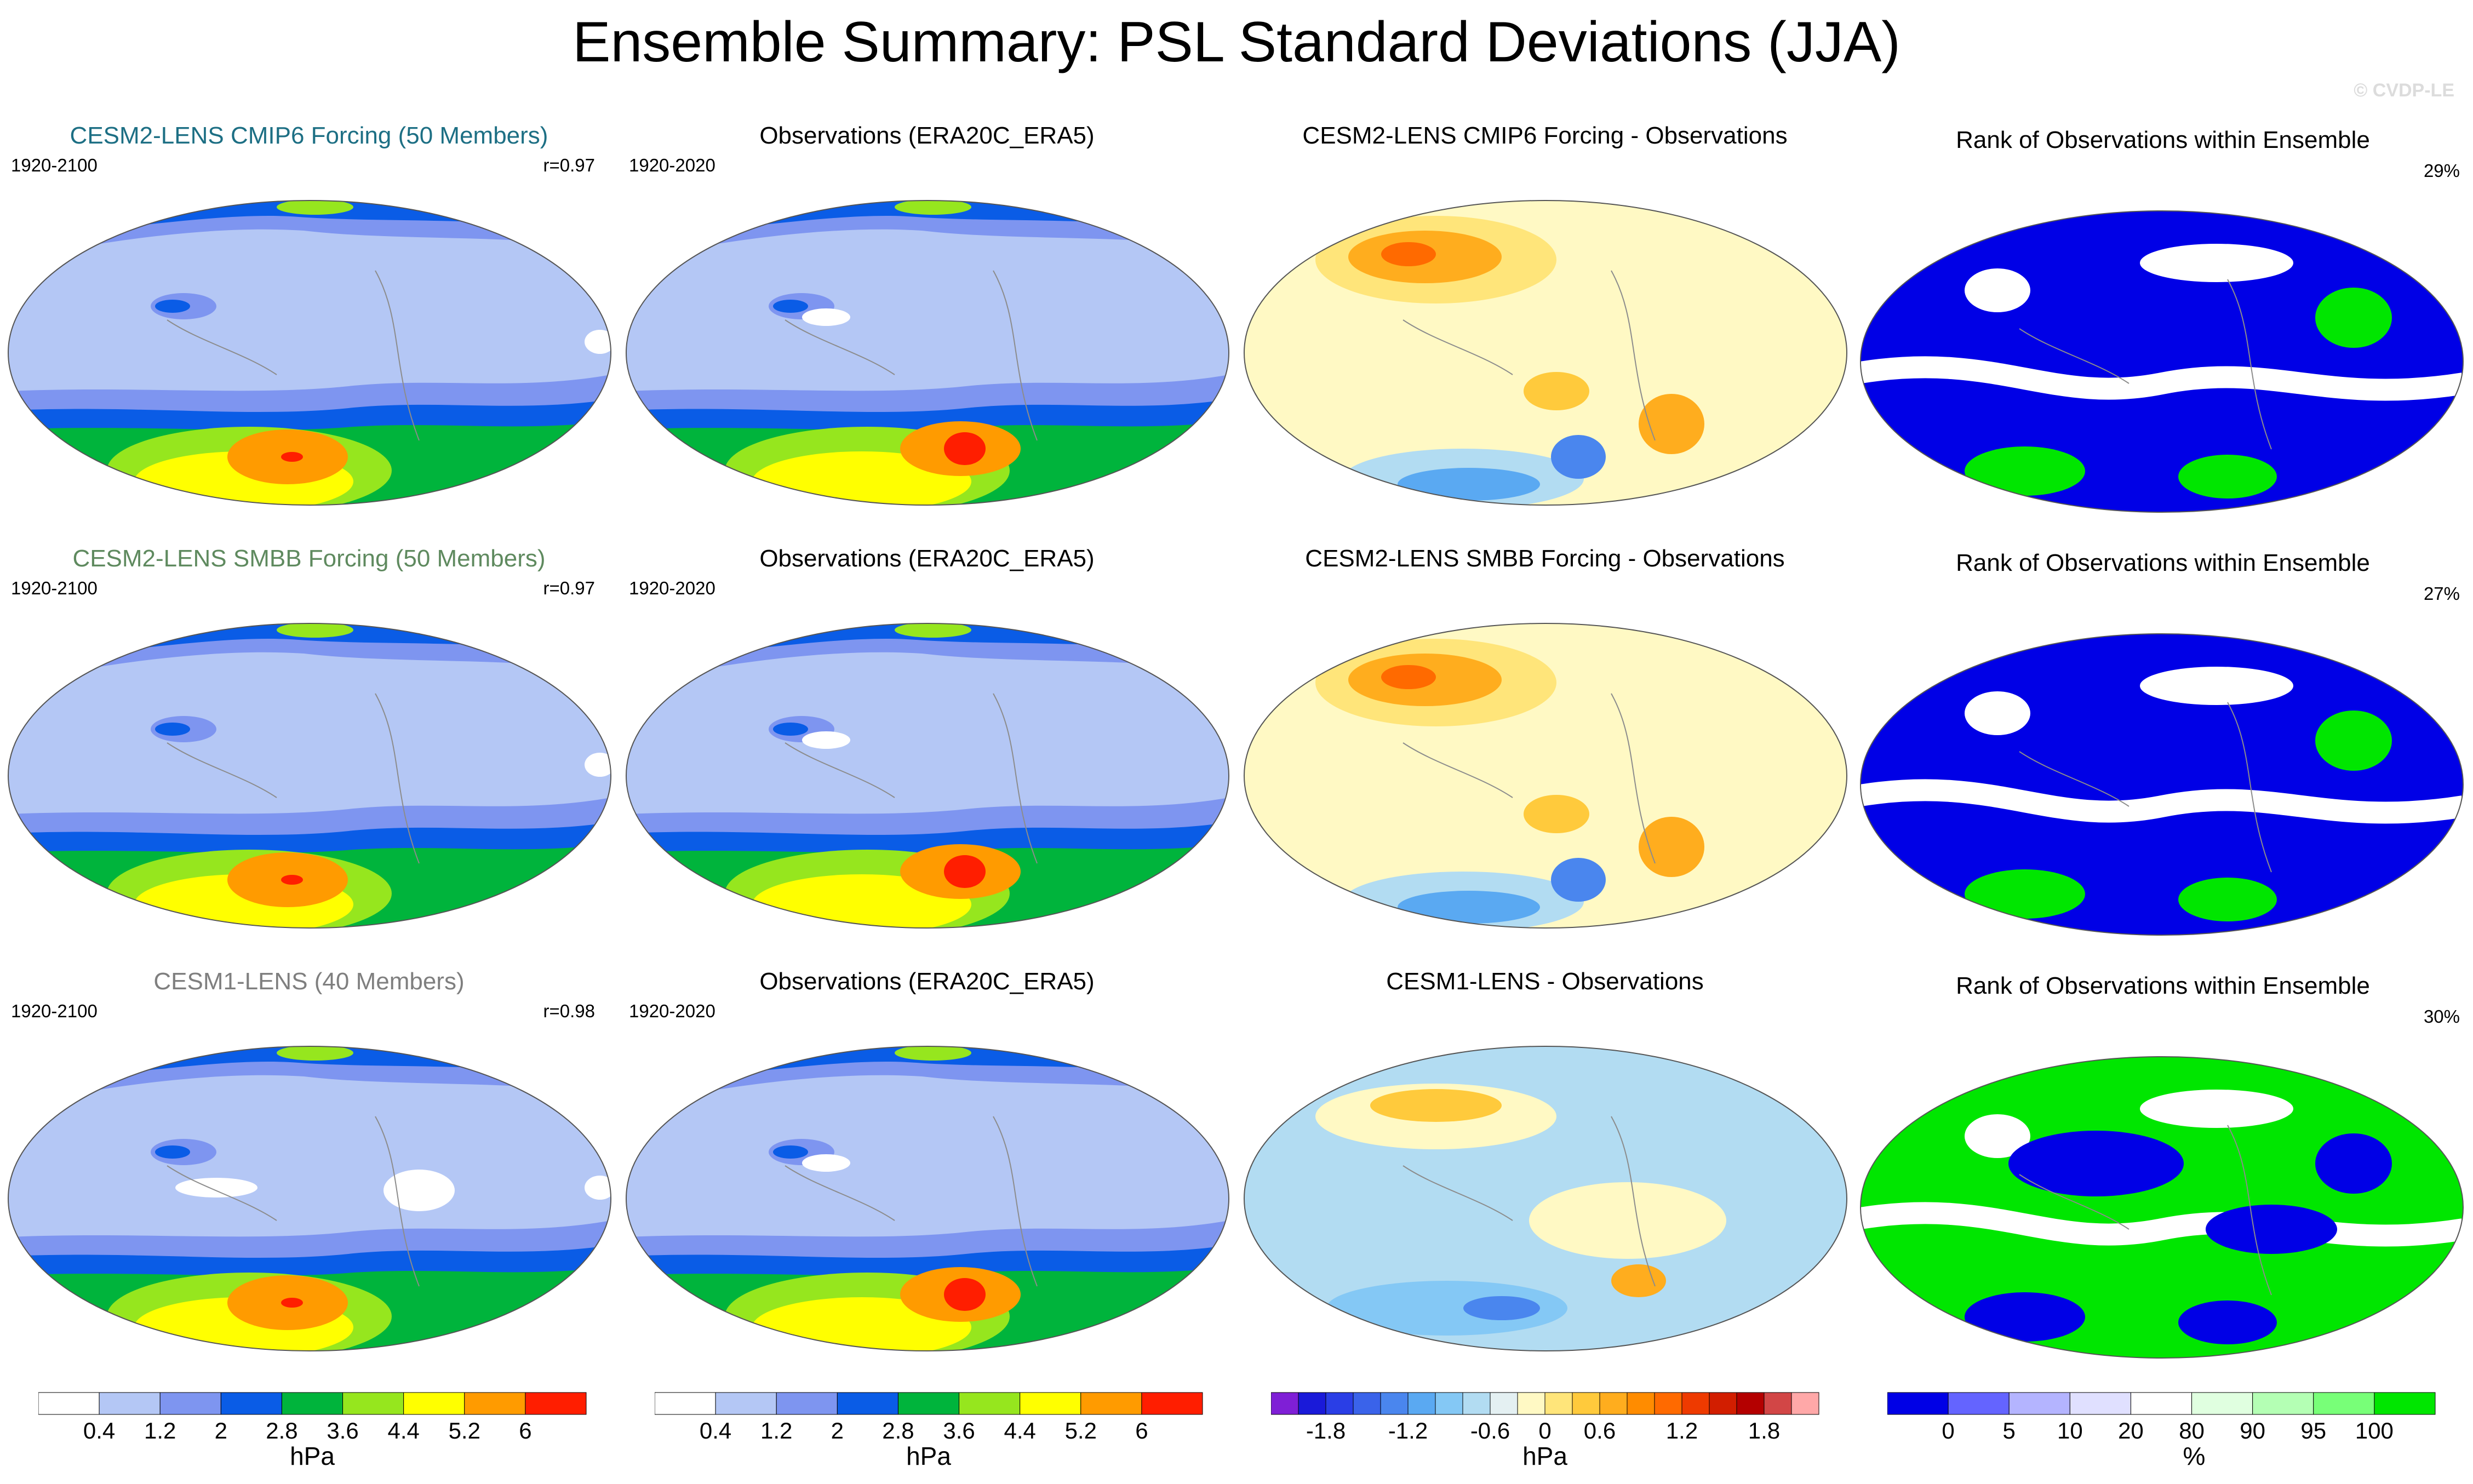 Image resolution: width=2473 pixels, height=1484 pixels. What do you see at coordinates (1545, 558) in the screenshot?
I see `panel-title: CESM2-LENS SMBB Forcing - Observations` at bounding box center [1545, 558].